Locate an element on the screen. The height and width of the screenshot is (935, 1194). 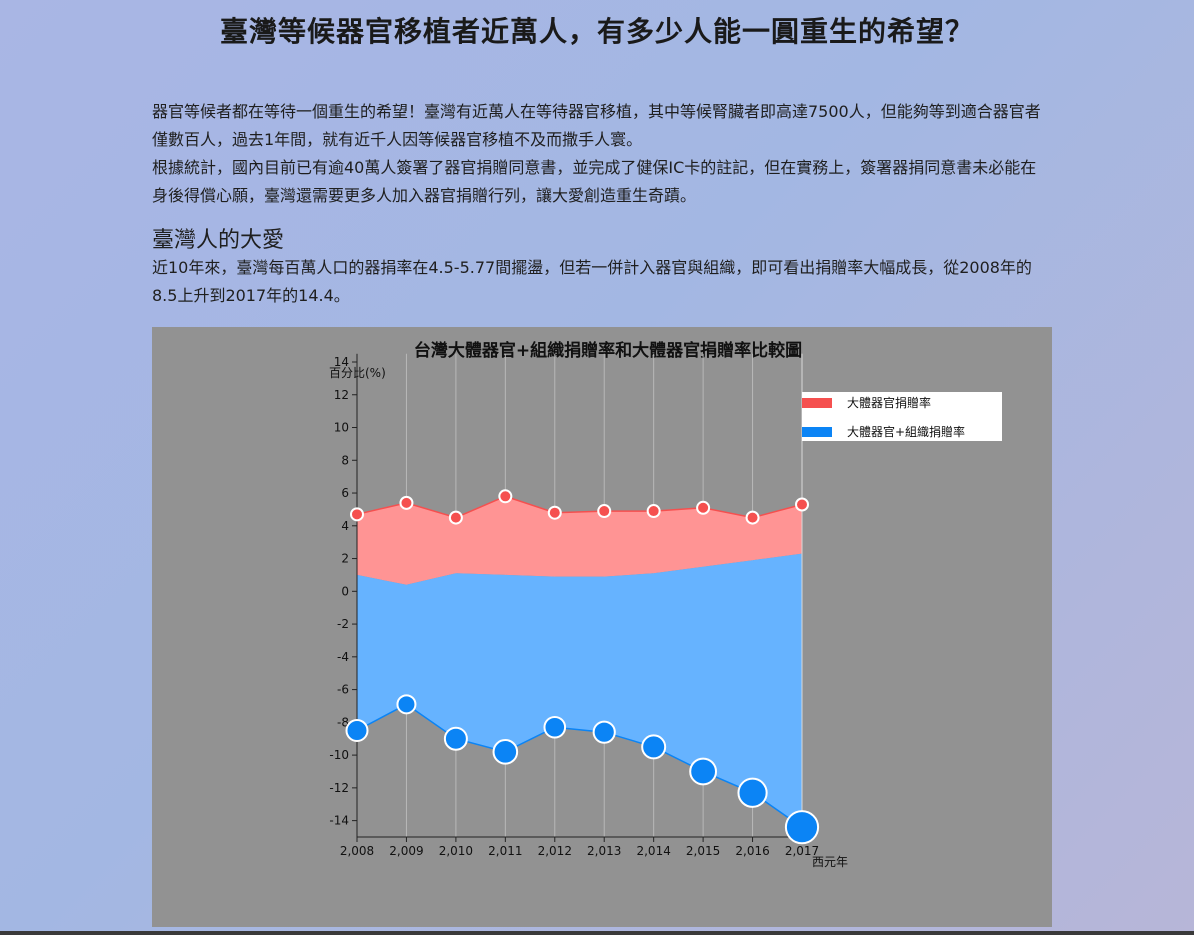
x-tick-label: 2,017 is located at coordinates (802, 851).